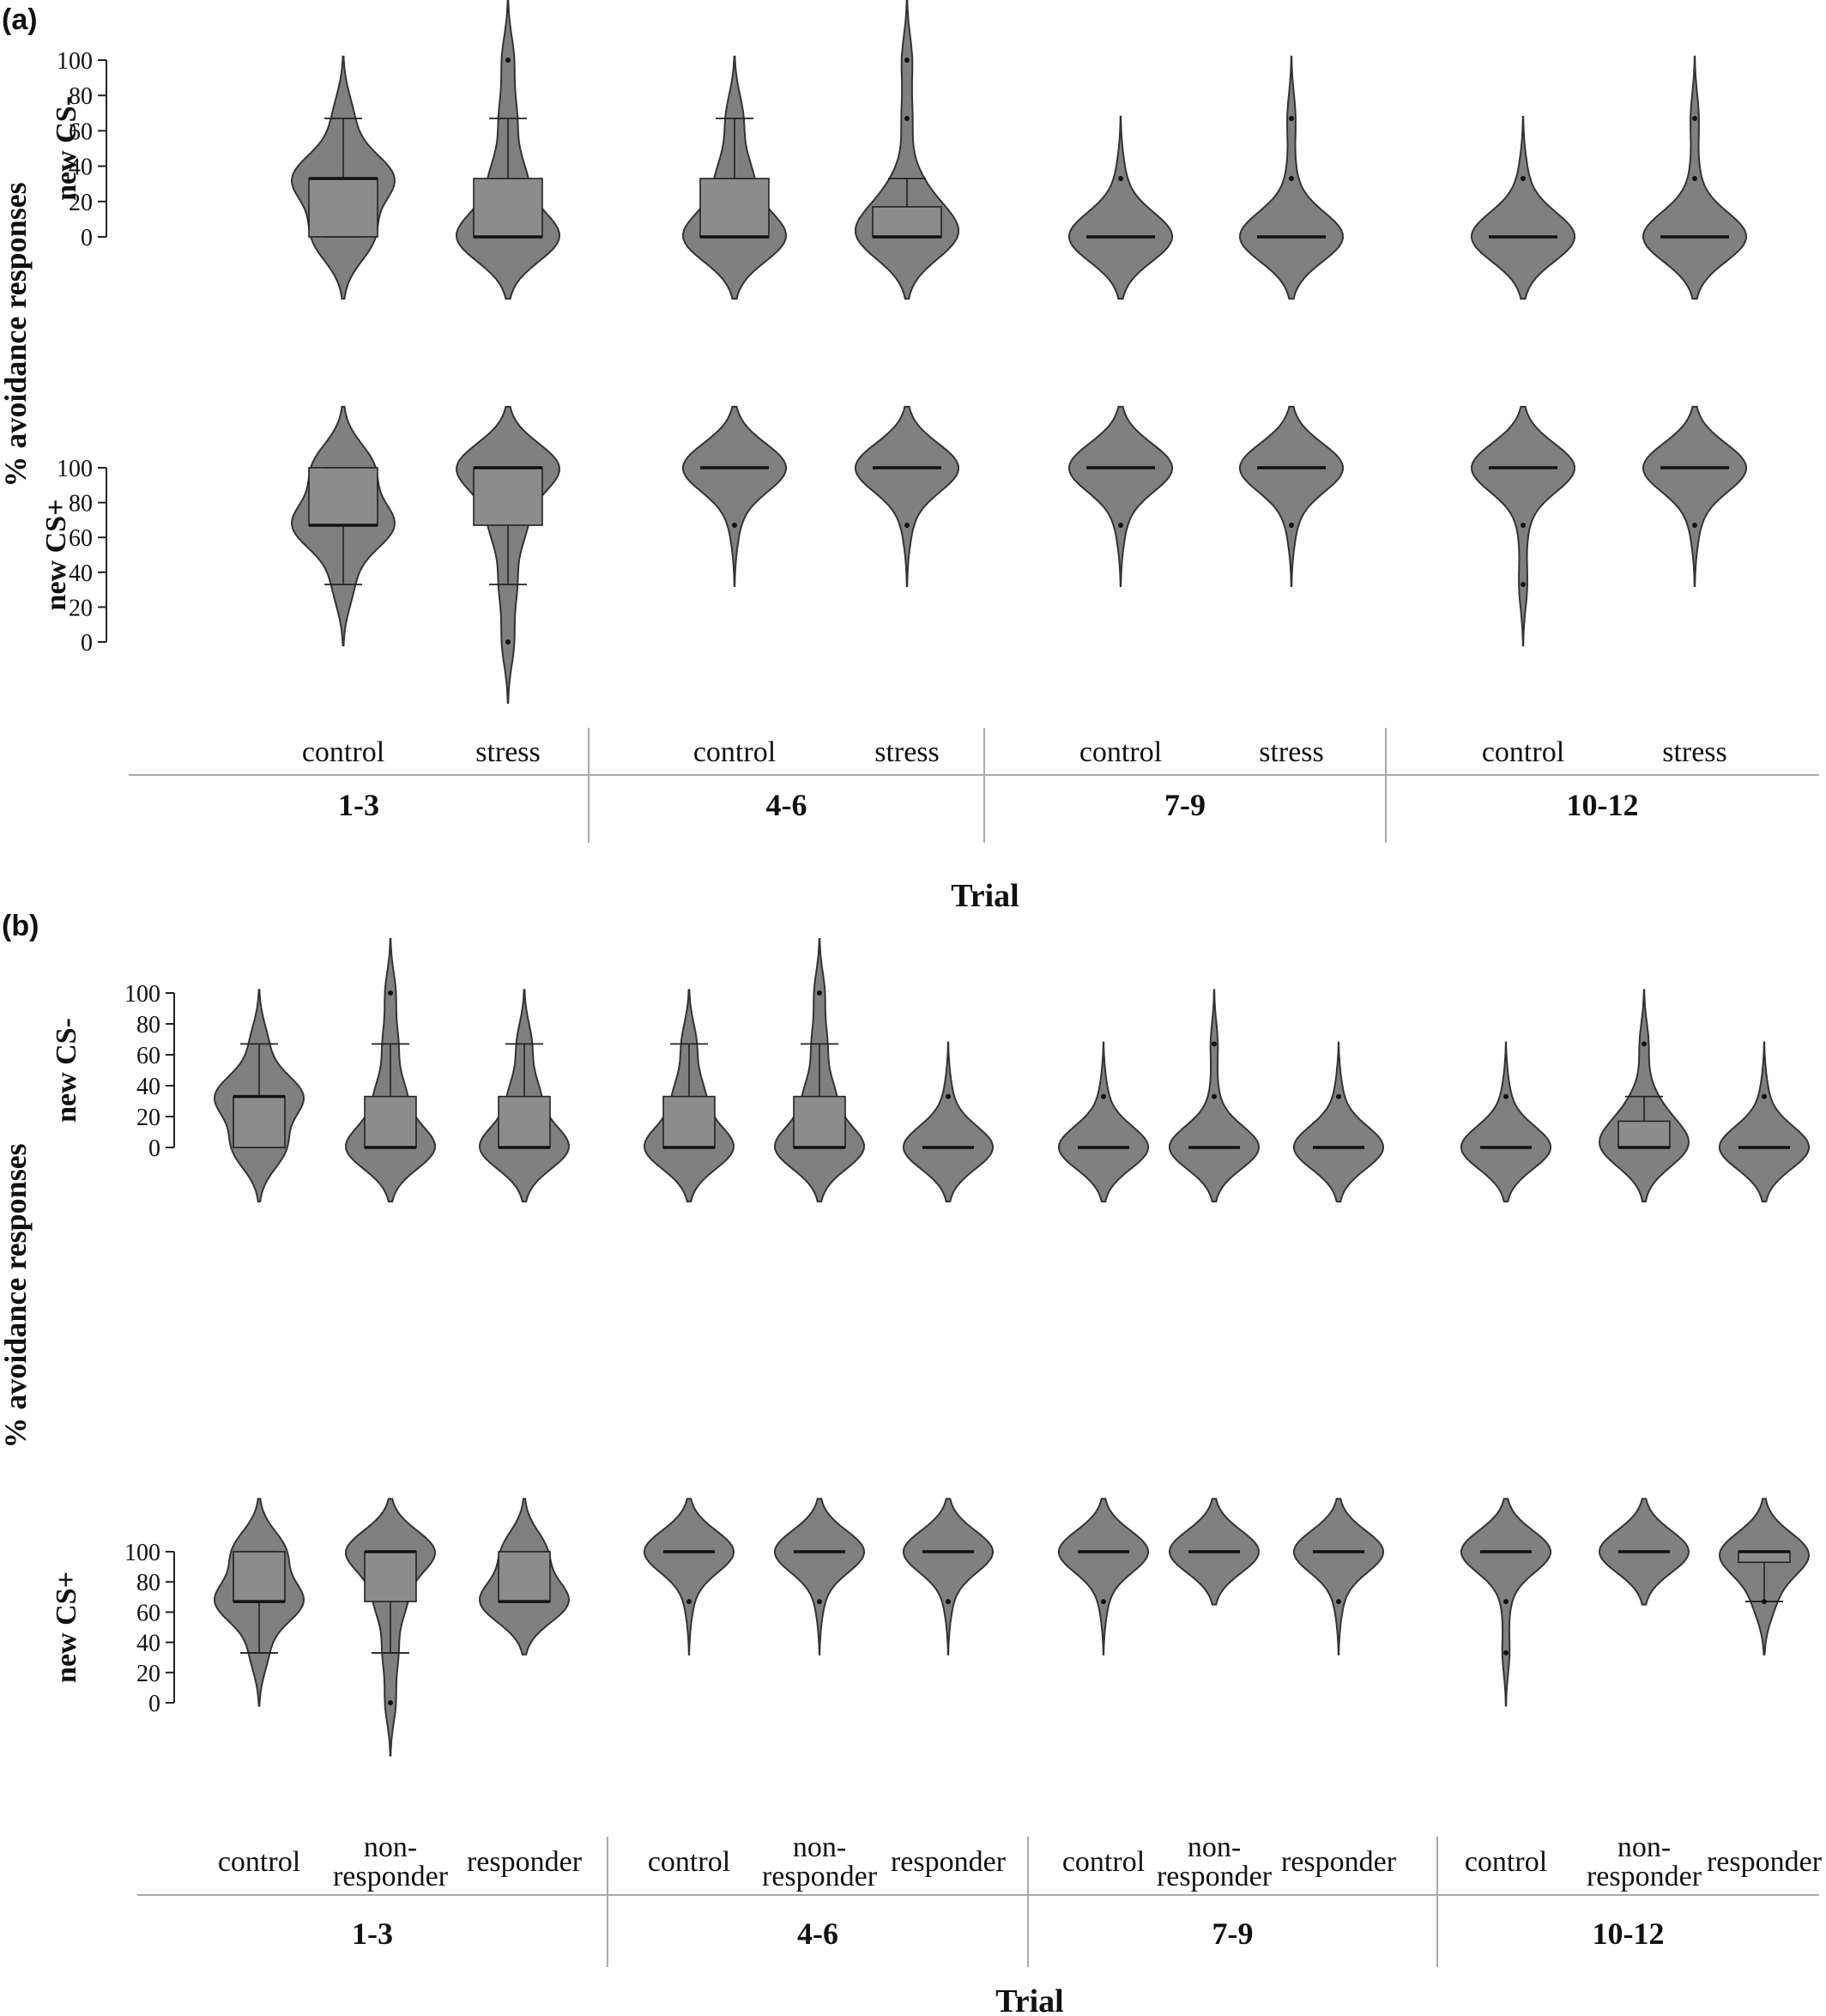  I want to click on trial-block-label: 1-3, so click(373, 1933).